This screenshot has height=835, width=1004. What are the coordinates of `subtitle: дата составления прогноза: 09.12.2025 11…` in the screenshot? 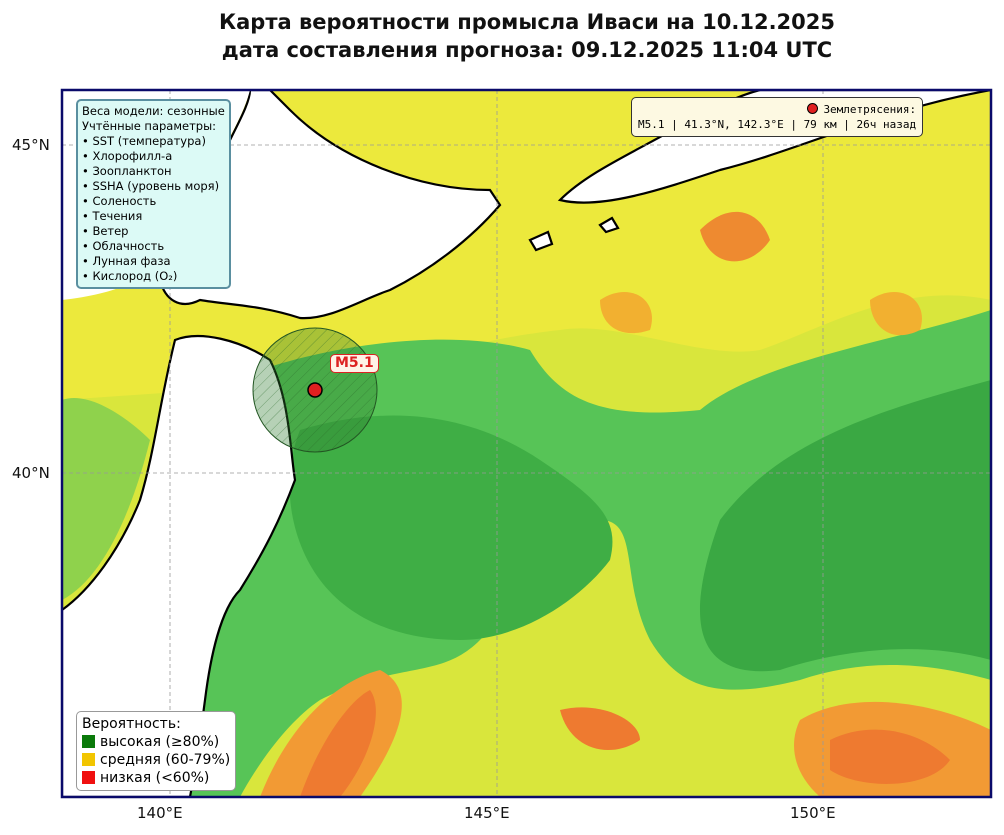 It's located at (527, 50).